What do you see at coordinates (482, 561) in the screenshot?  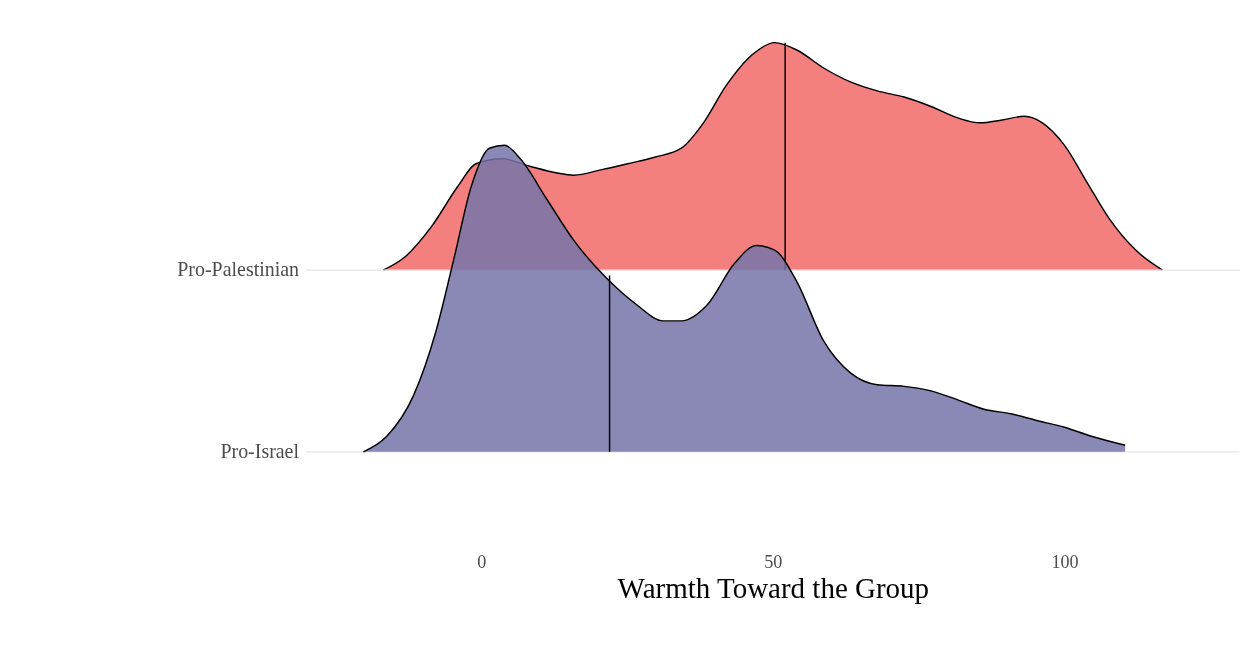 I see `x-tick-label: 0` at bounding box center [482, 561].